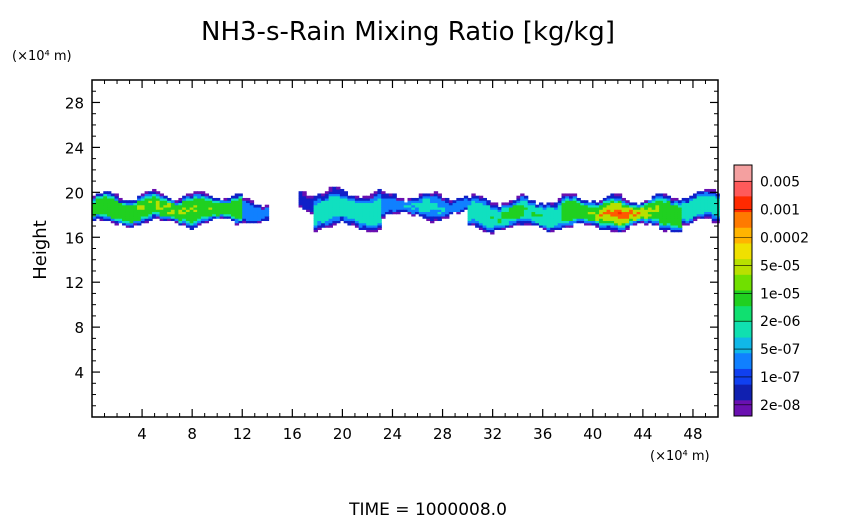  Describe the element at coordinates (743, 235) in the screenshot. I see `colorbar-band` at that location.